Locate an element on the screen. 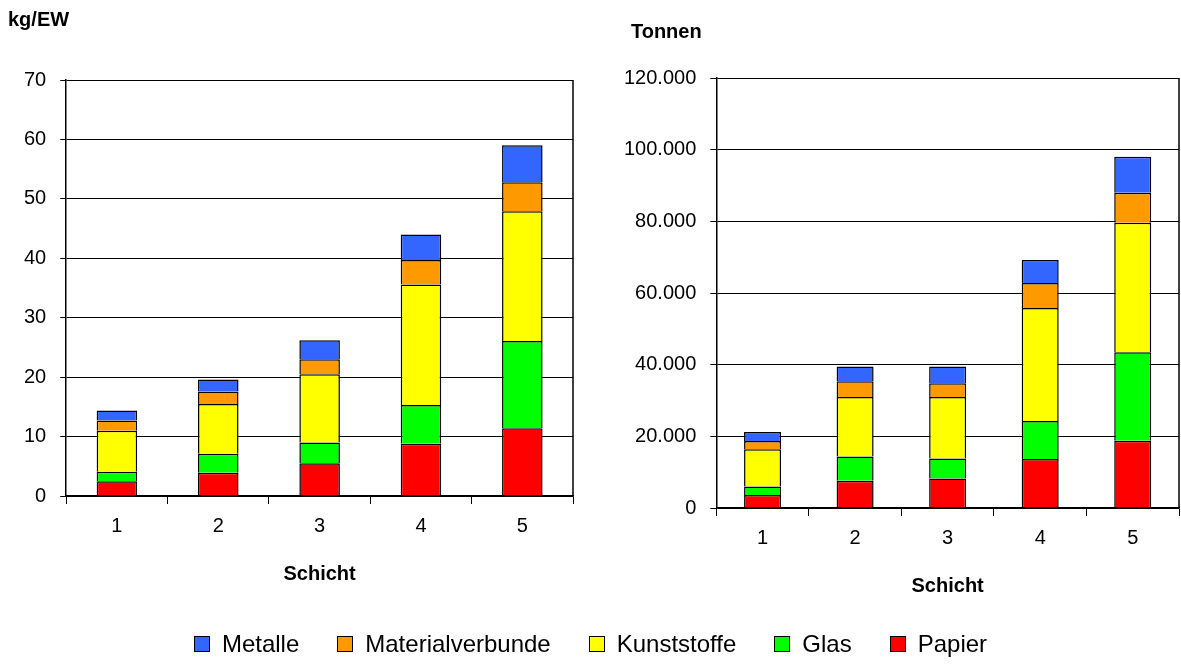 This screenshot has width=1181, height=669. y-tick-label: 60 is located at coordinates (35, 137).